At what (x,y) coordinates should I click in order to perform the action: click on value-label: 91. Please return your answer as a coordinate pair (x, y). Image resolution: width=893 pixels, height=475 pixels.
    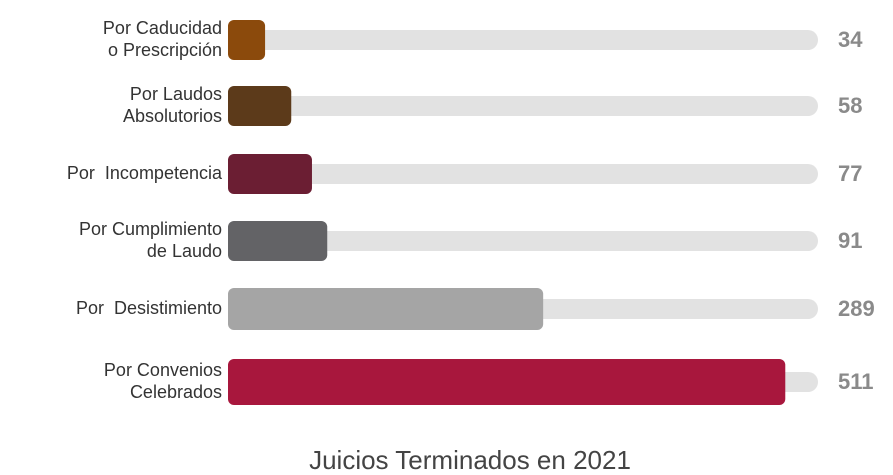
    Looking at the image, I should click on (850, 240).